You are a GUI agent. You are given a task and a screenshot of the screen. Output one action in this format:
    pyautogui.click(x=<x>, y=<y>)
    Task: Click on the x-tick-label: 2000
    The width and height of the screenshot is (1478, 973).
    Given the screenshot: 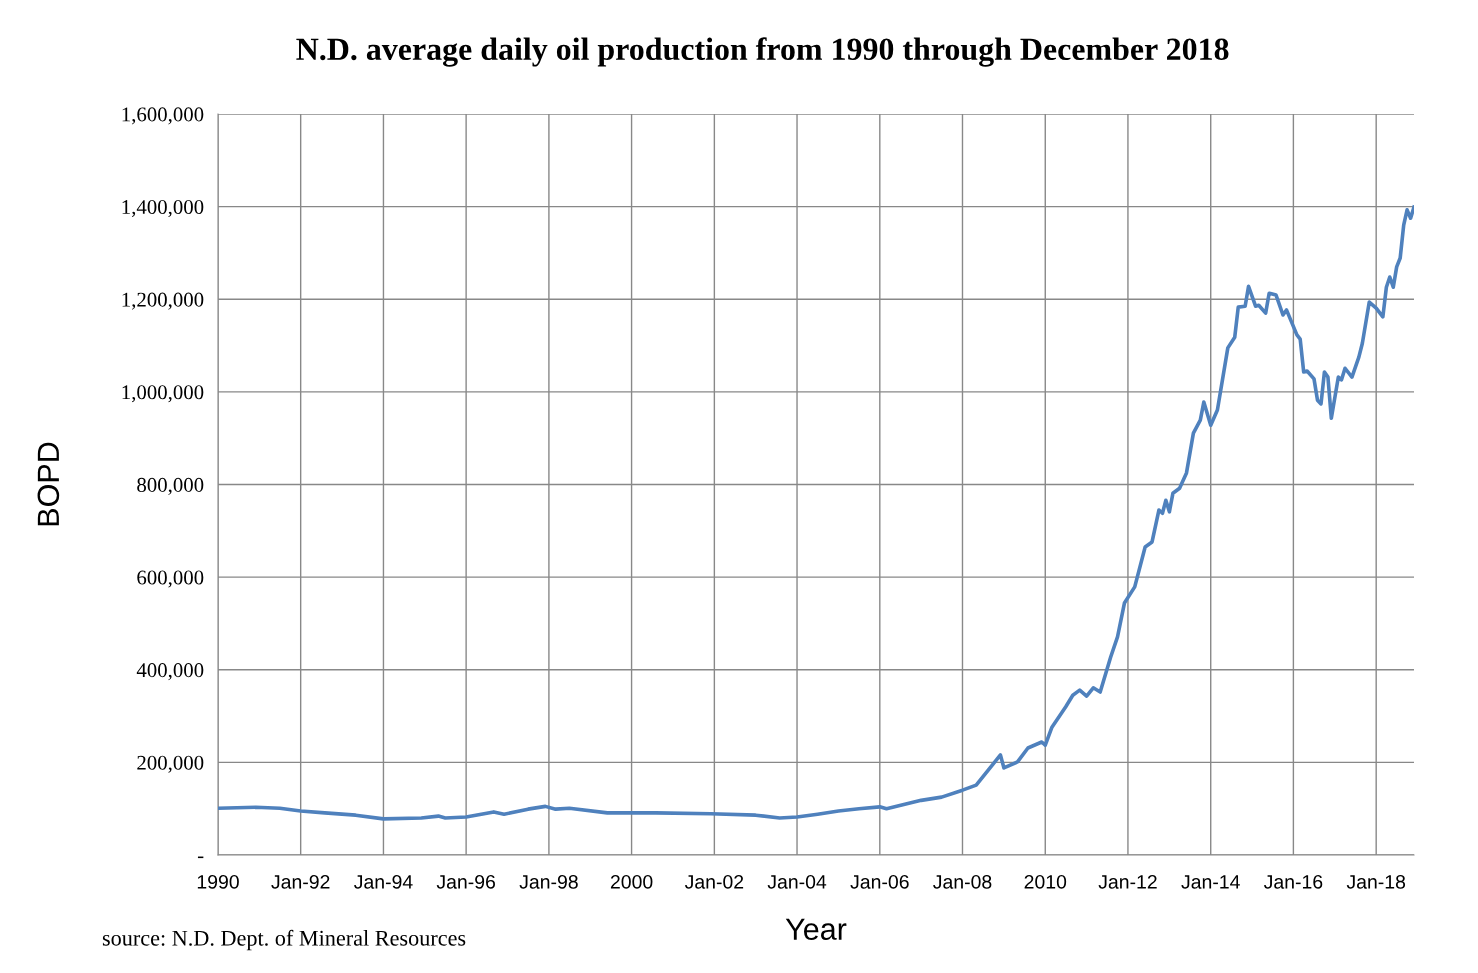 What is the action you would take?
    pyautogui.click(x=631, y=881)
    